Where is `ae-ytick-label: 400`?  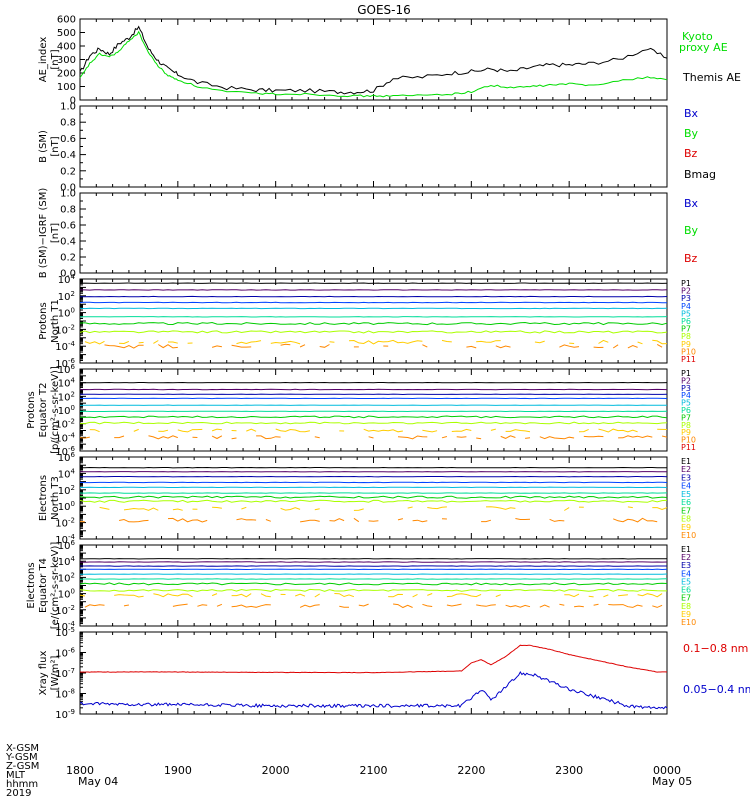
ae-ytick-label: 400 is located at coordinates (66, 47).